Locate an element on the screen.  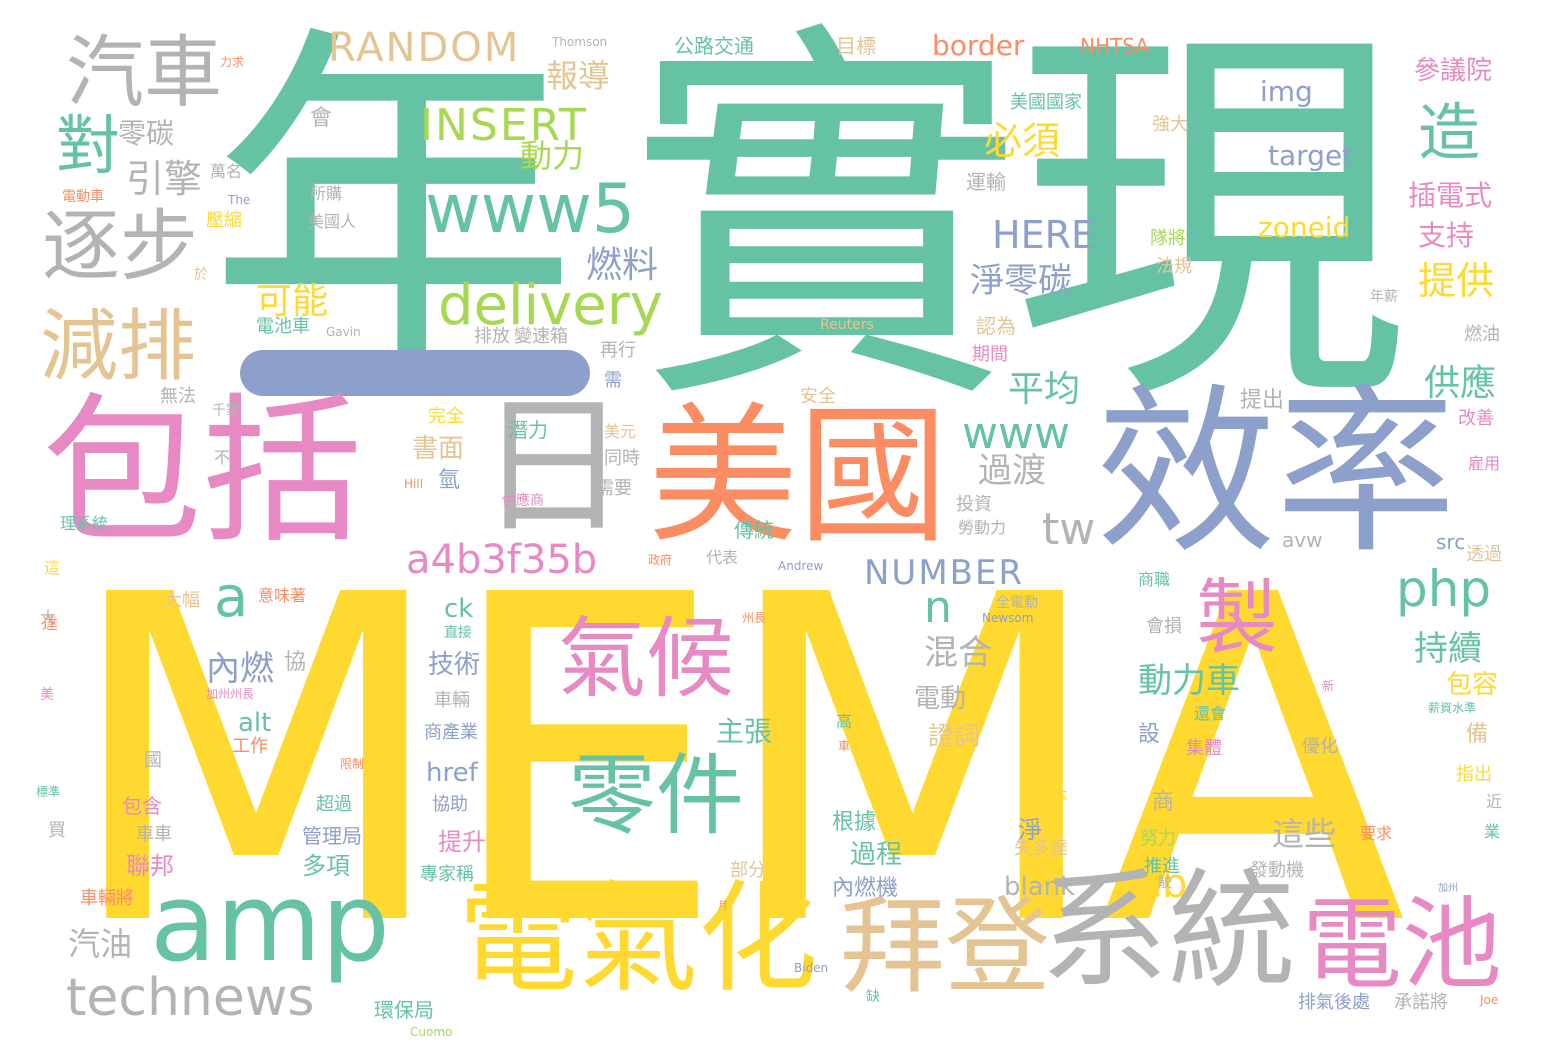
cloud-word: Cuomo is located at coordinates (431, 1032).